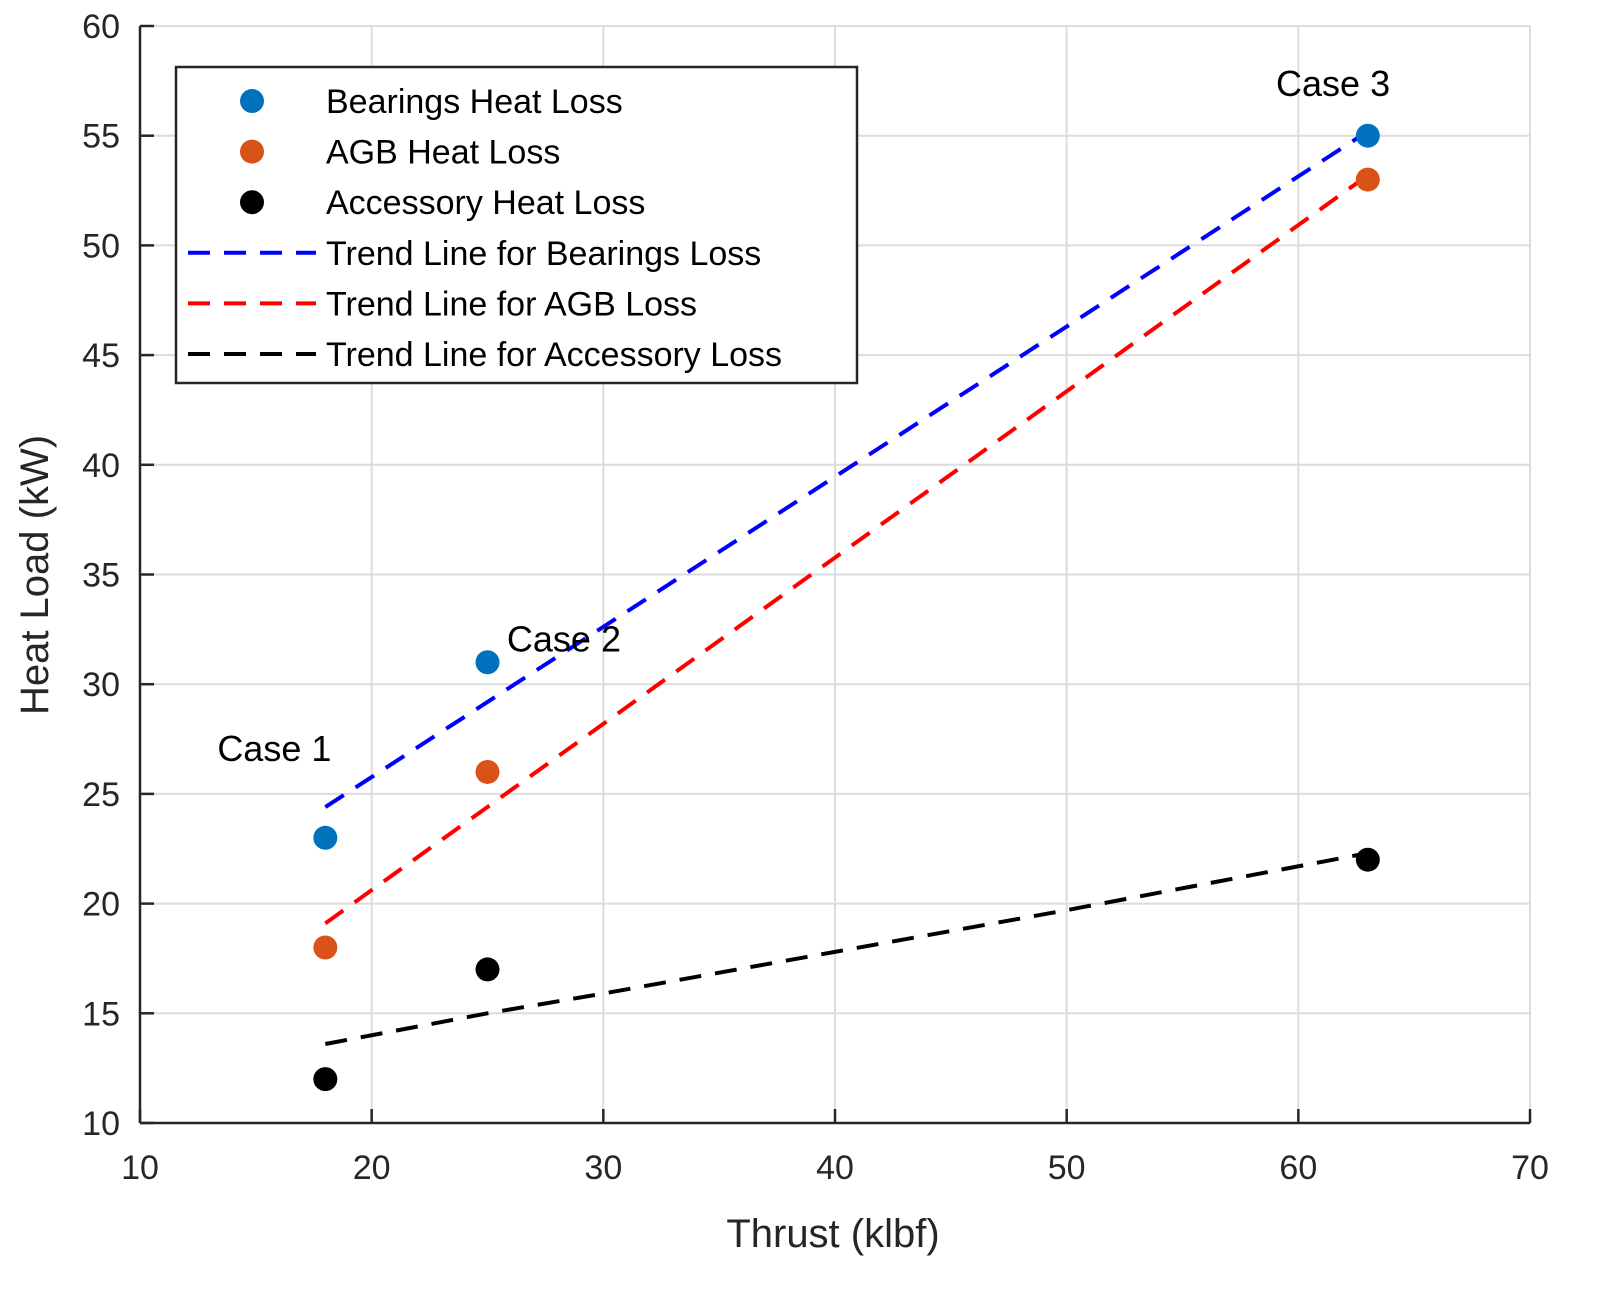 The height and width of the screenshot is (1292, 1597). Describe the element at coordinates (554, 355) in the screenshot. I see `legend-label: Trend Line for Accessory Loss` at that location.